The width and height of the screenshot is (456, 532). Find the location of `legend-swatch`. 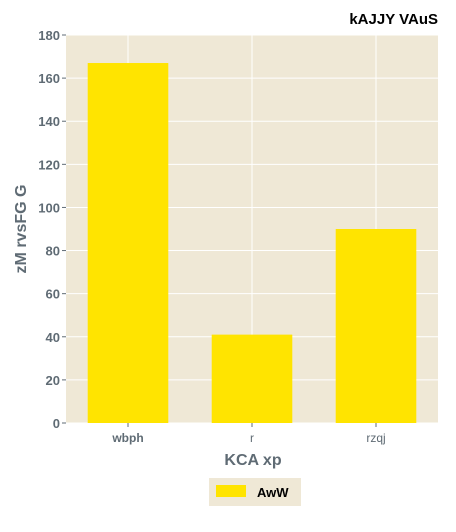

legend-swatch is located at coordinates (231, 491).